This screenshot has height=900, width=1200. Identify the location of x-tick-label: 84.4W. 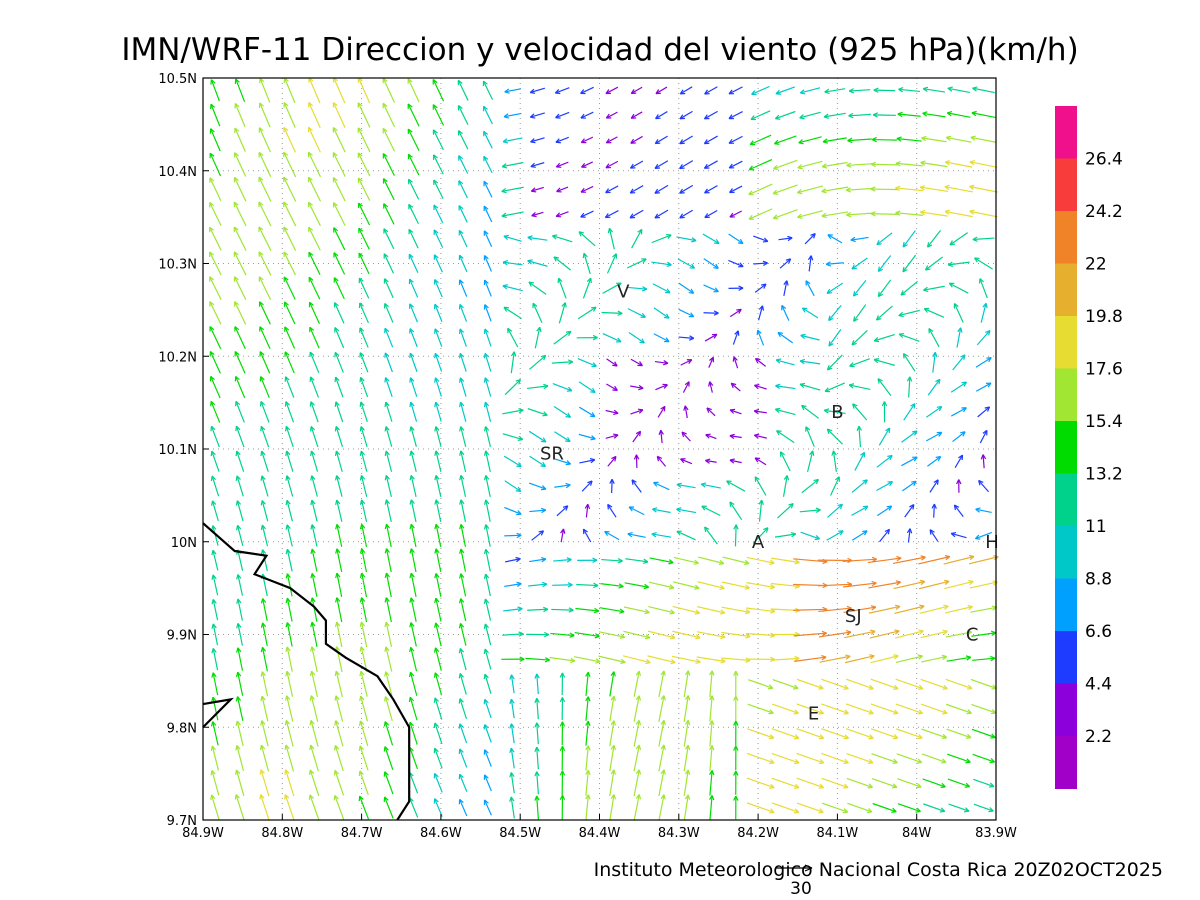
(600, 833).